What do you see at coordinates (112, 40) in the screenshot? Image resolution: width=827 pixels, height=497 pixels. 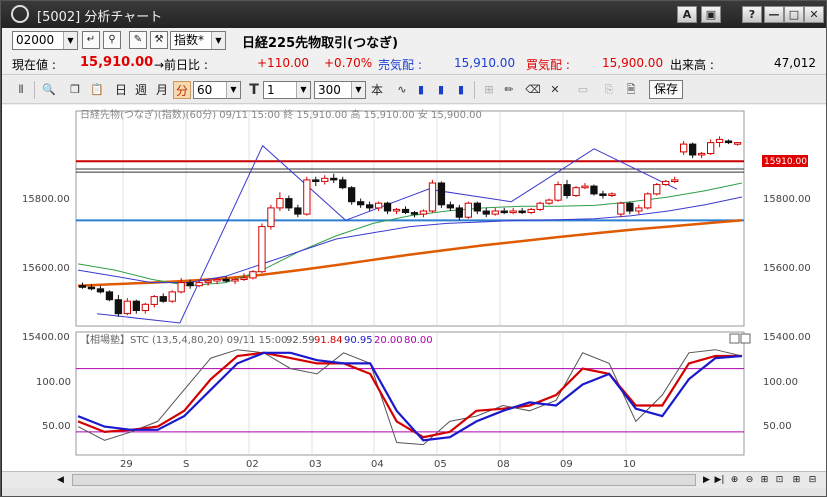 I see `binoculars-icon: ⚲` at bounding box center [112, 40].